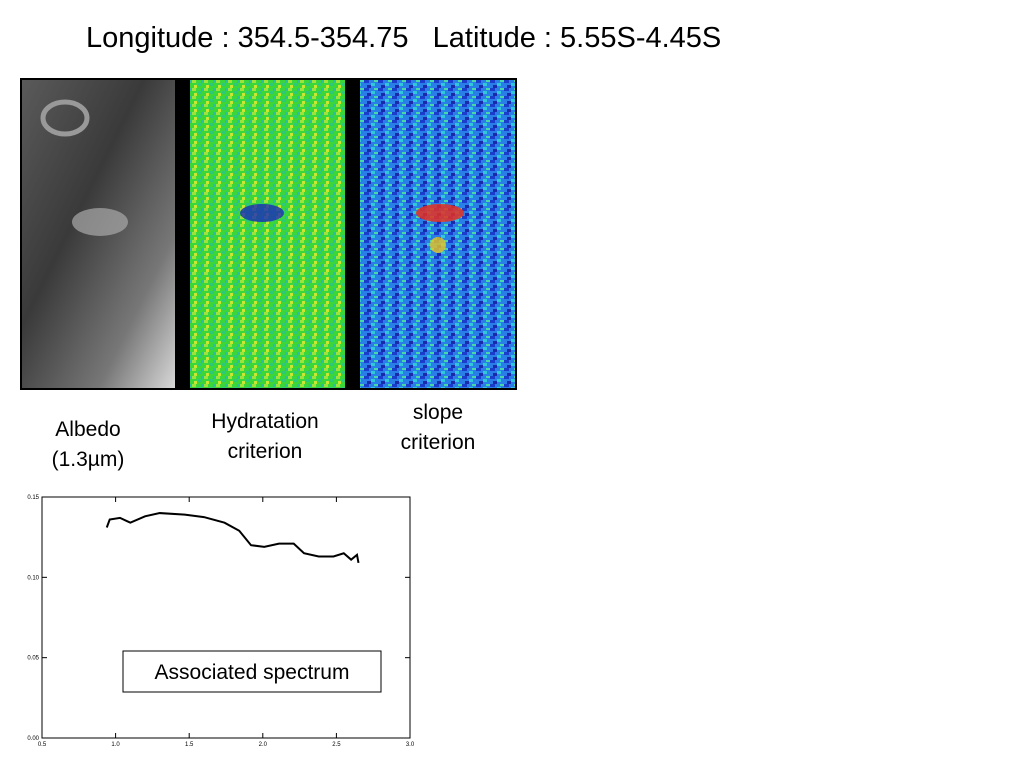  What do you see at coordinates (226, 617) in the screenshot?
I see `plot-frame` at bounding box center [226, 617].